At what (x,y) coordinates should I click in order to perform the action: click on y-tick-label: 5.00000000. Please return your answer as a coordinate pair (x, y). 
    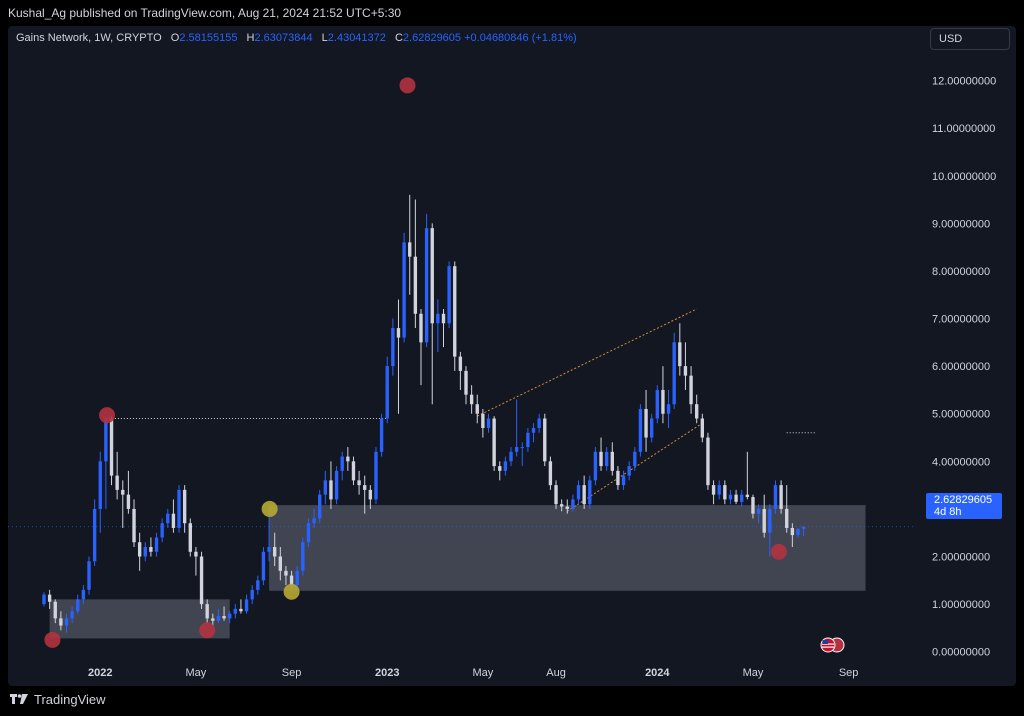
    Looking at the image, I should click on (961, 415).